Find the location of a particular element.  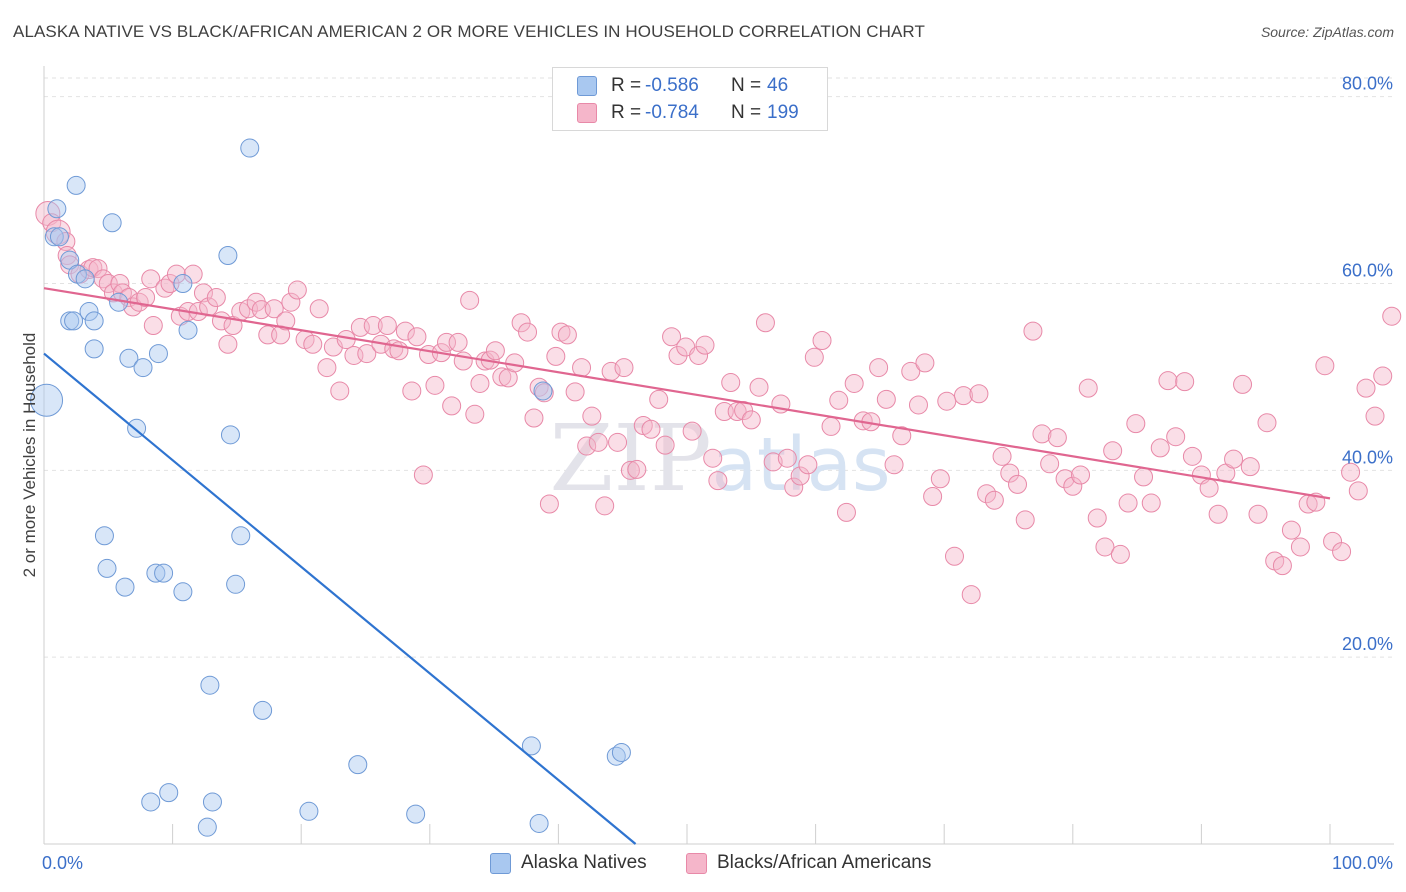

chart-source: Source: ZipAtlas.com is located at coordinates (1327, 32).